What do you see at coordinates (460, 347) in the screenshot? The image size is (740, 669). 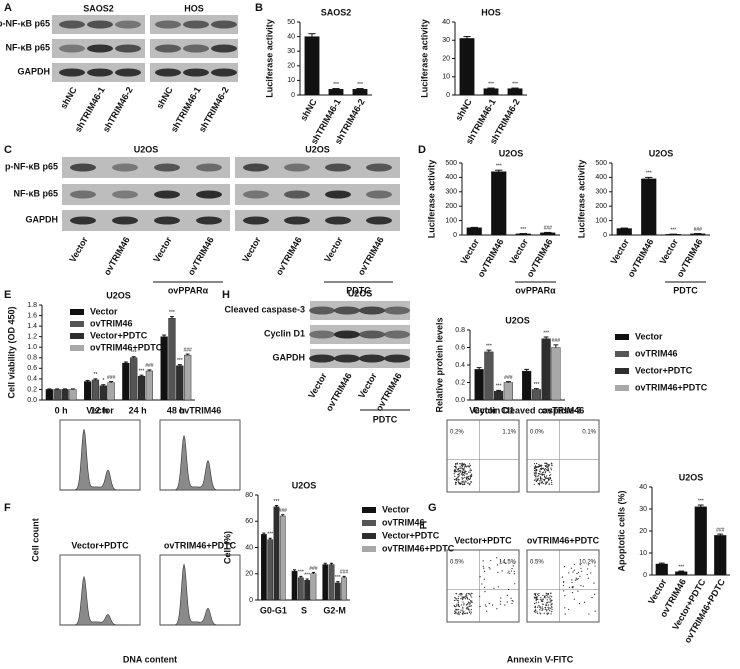 I see `y-tick-label: 0.6` at bounding box center [460, 347].